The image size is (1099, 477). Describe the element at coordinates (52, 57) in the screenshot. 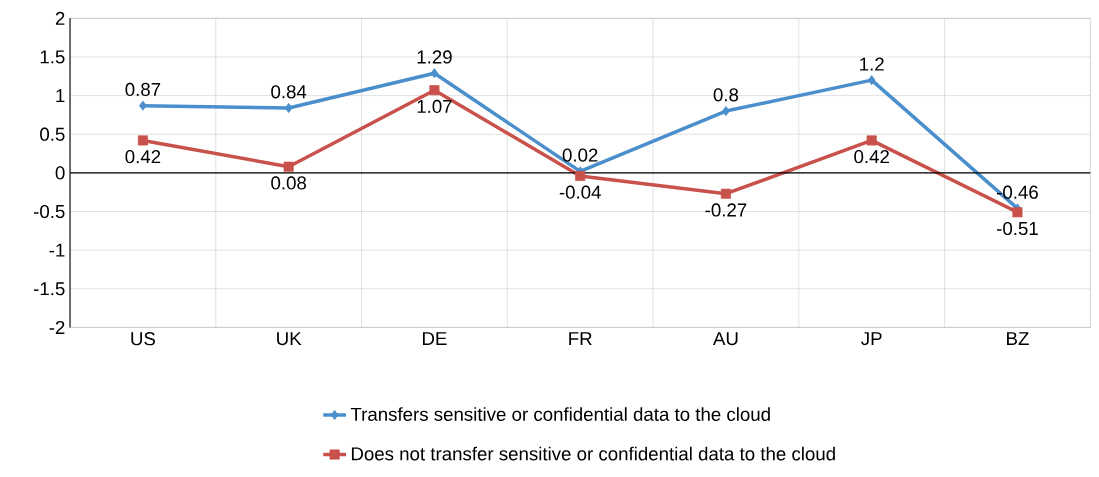

I see `y-tick-label: 1.5` at that location.